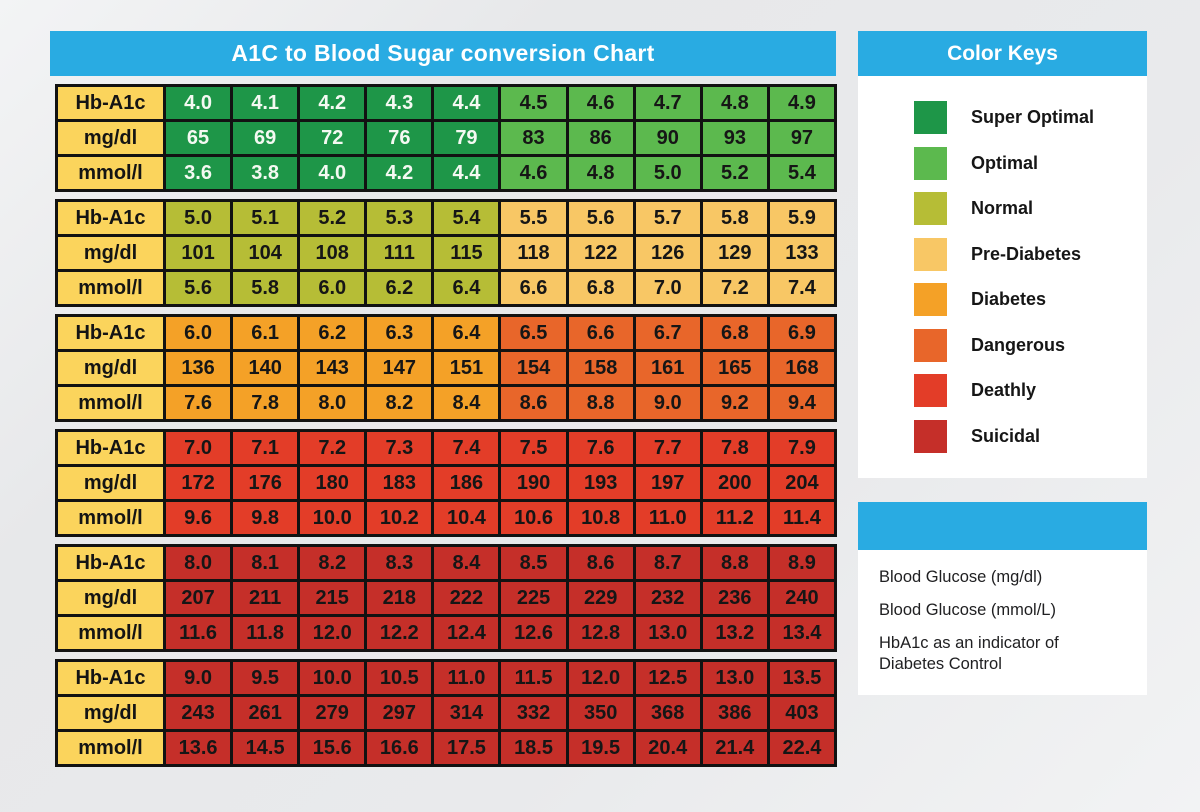 This screenshot has height=812, width=1200. What do you see at coordinates (399, 713) in the screenshot?
I see `table-cell: 297` at bounding box center [399, 713].